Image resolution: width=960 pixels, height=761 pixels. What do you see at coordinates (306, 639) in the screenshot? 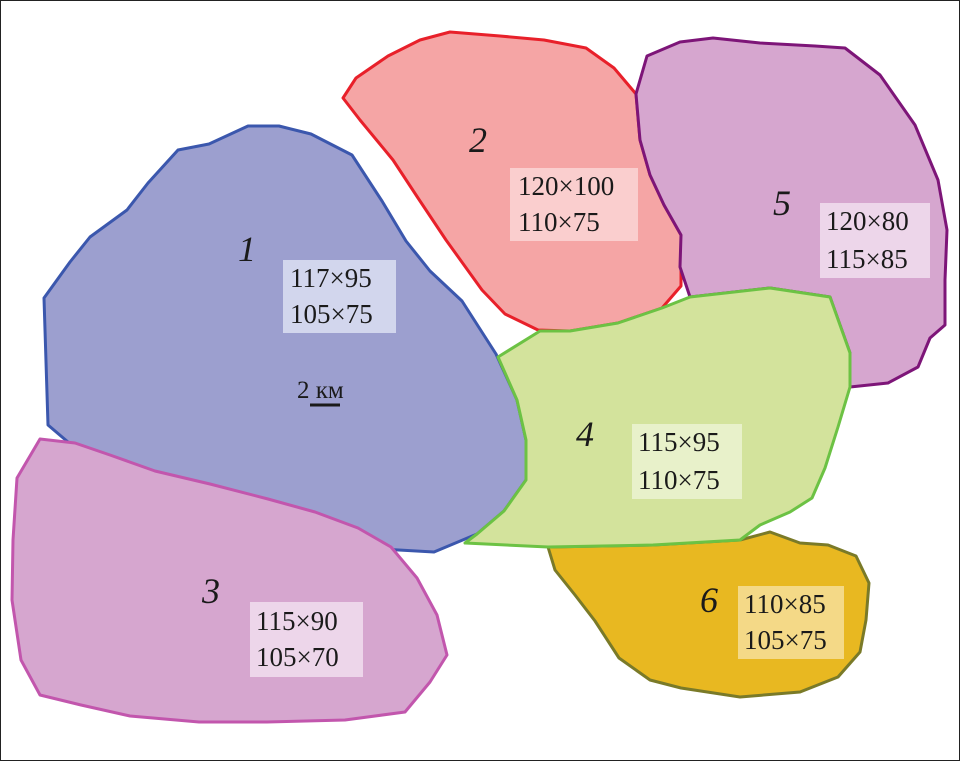
I see `zone-3-label-box` at bounding box center [306, 639].